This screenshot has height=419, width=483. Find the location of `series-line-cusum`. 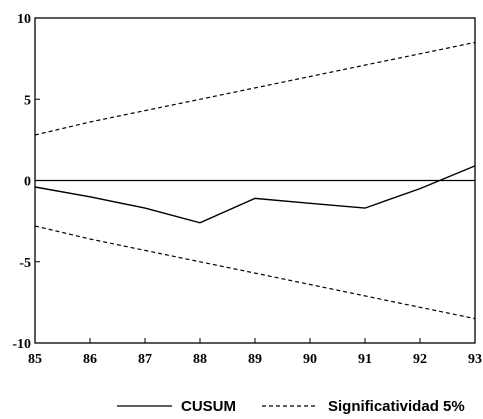

series-line-cusum is located at coordinates (255, 194).